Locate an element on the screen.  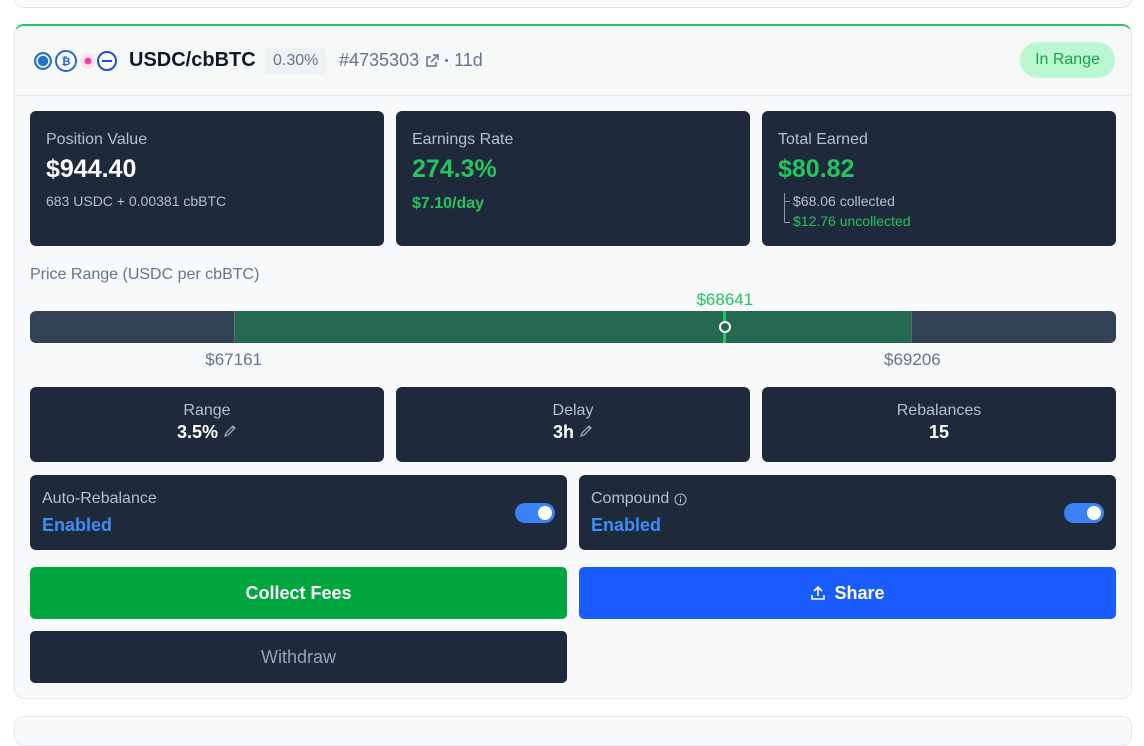
stat-label: Earnings Rate is located at coordinates (463, 139).